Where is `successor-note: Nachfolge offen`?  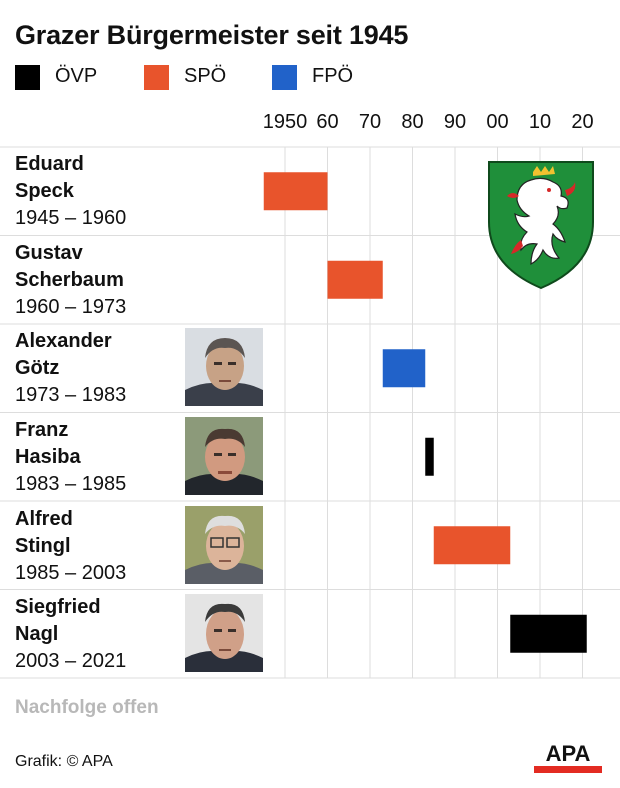 successor-note: Nachfolge offen is located at coordinates (87, 707).